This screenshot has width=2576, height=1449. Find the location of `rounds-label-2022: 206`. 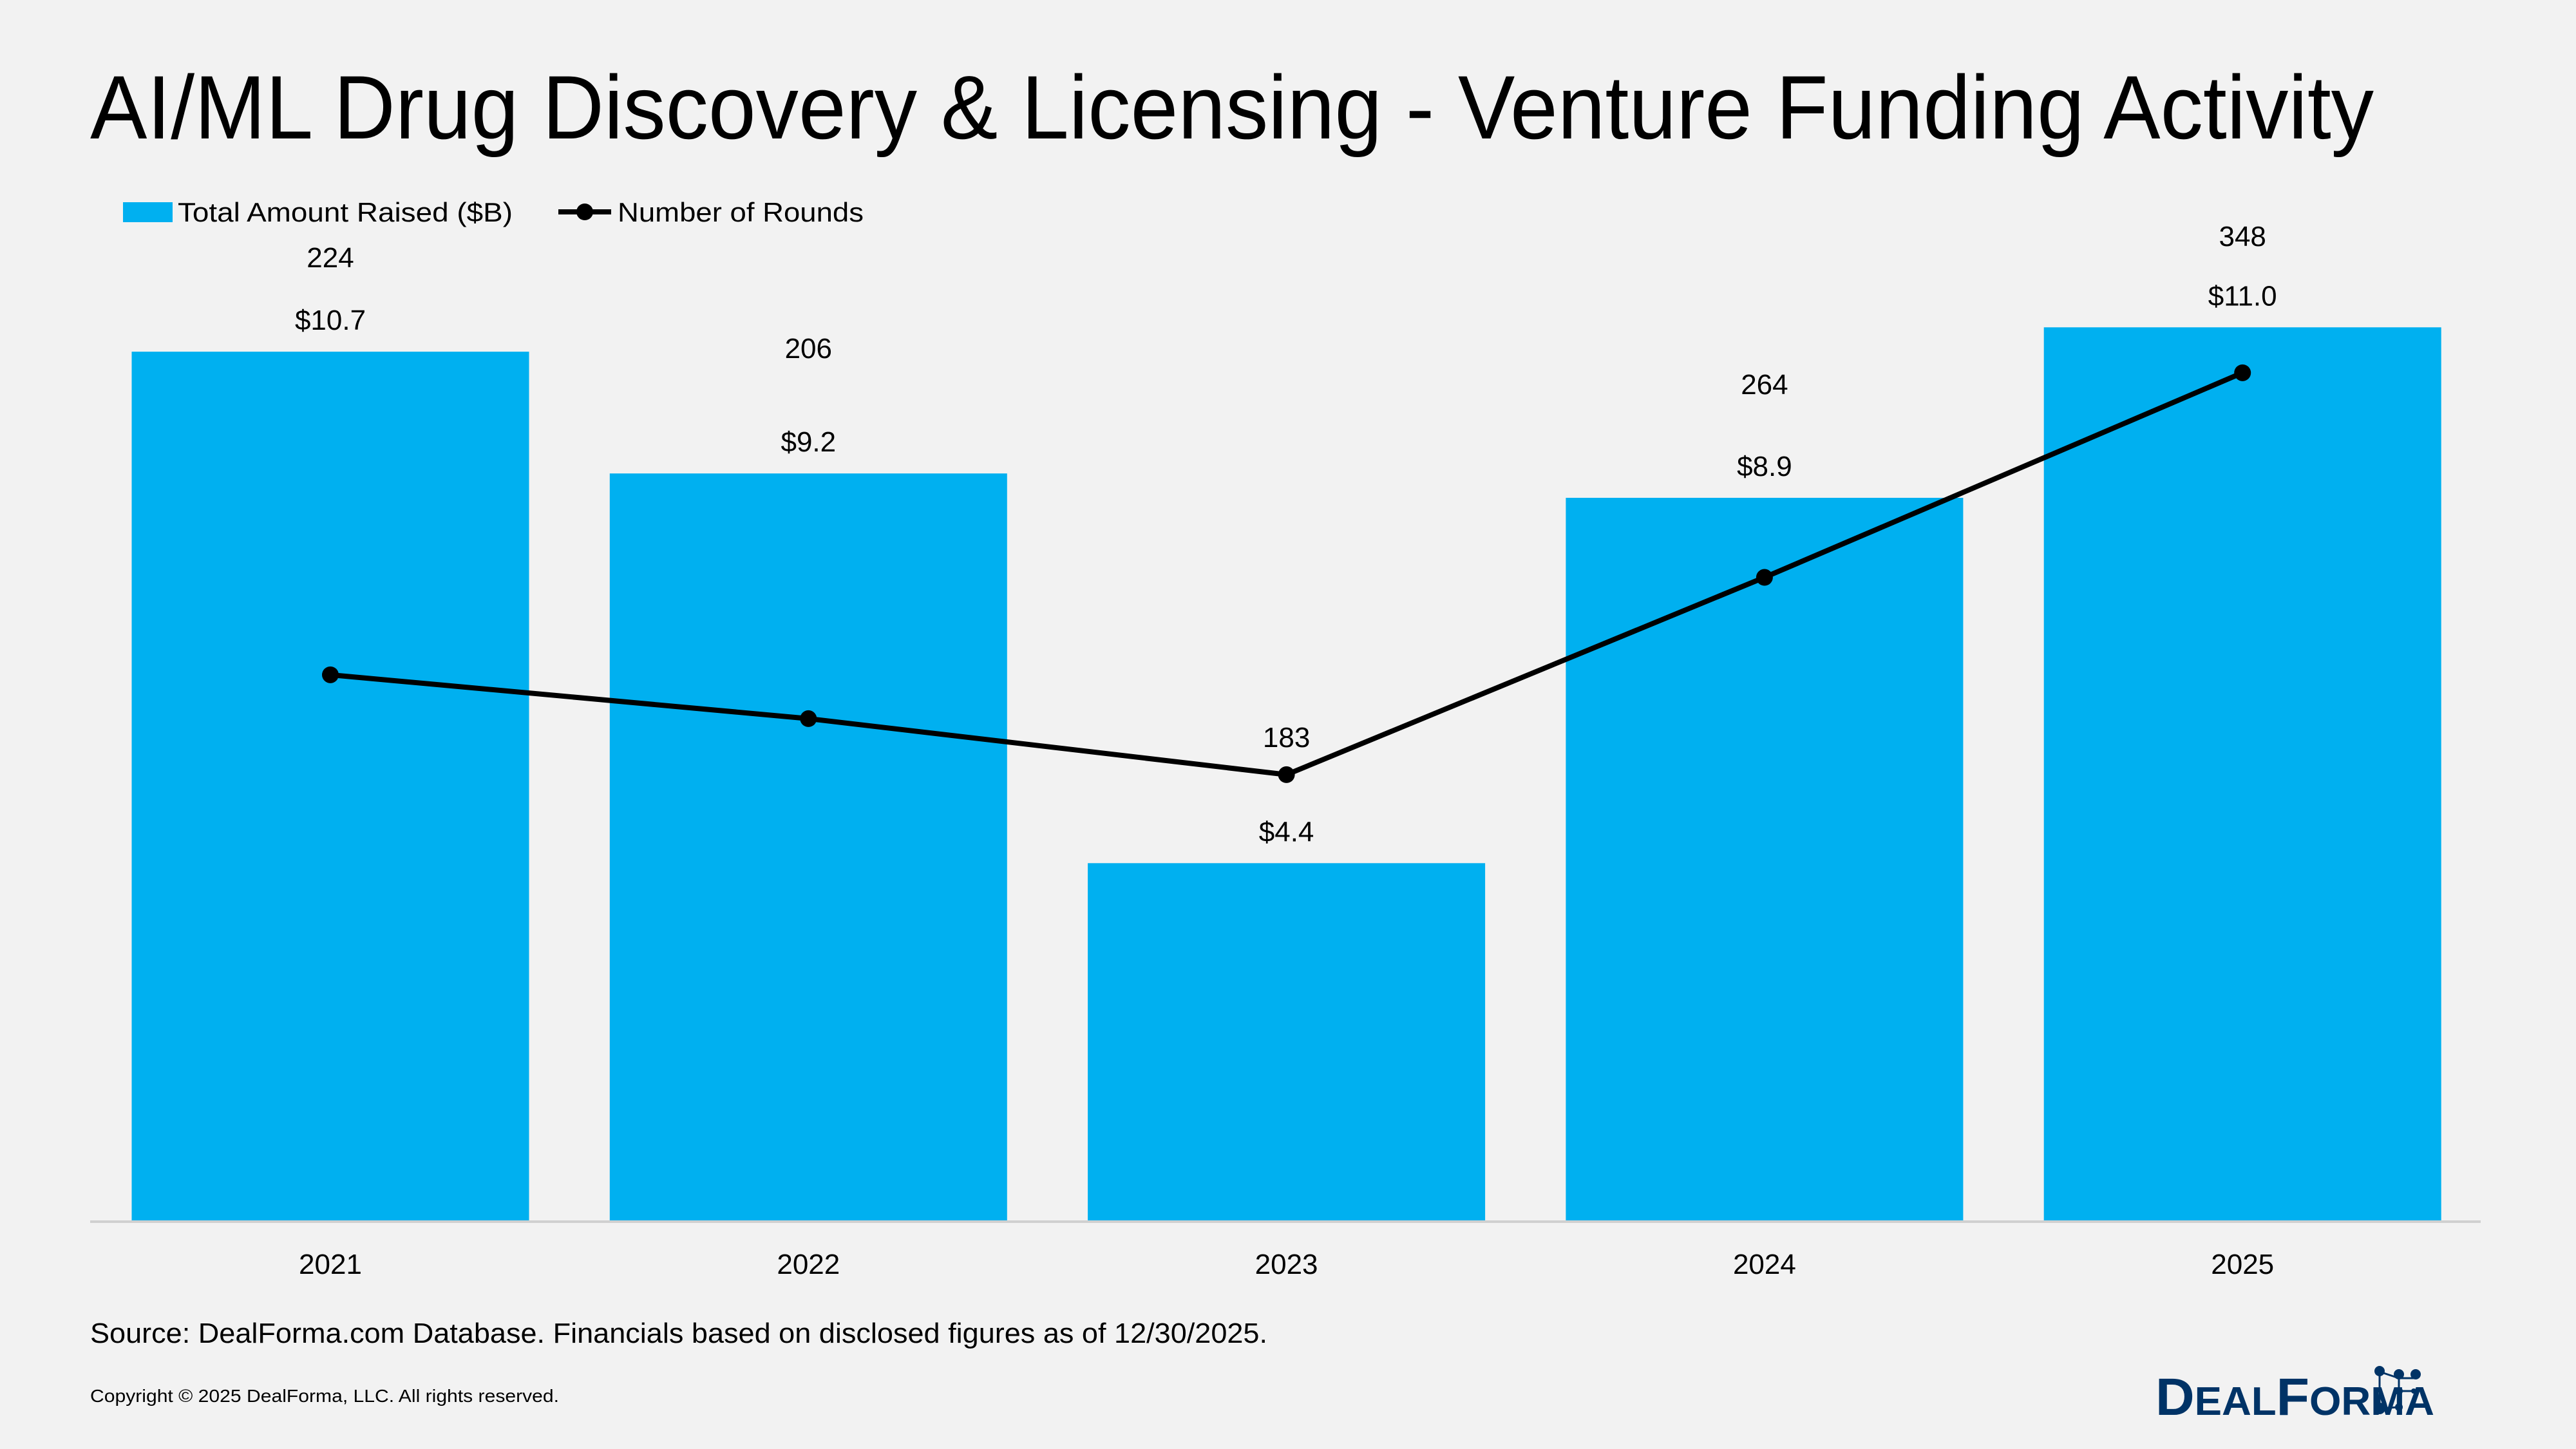

rounds-label-2022: 206 is located at coordinates (809, 349).